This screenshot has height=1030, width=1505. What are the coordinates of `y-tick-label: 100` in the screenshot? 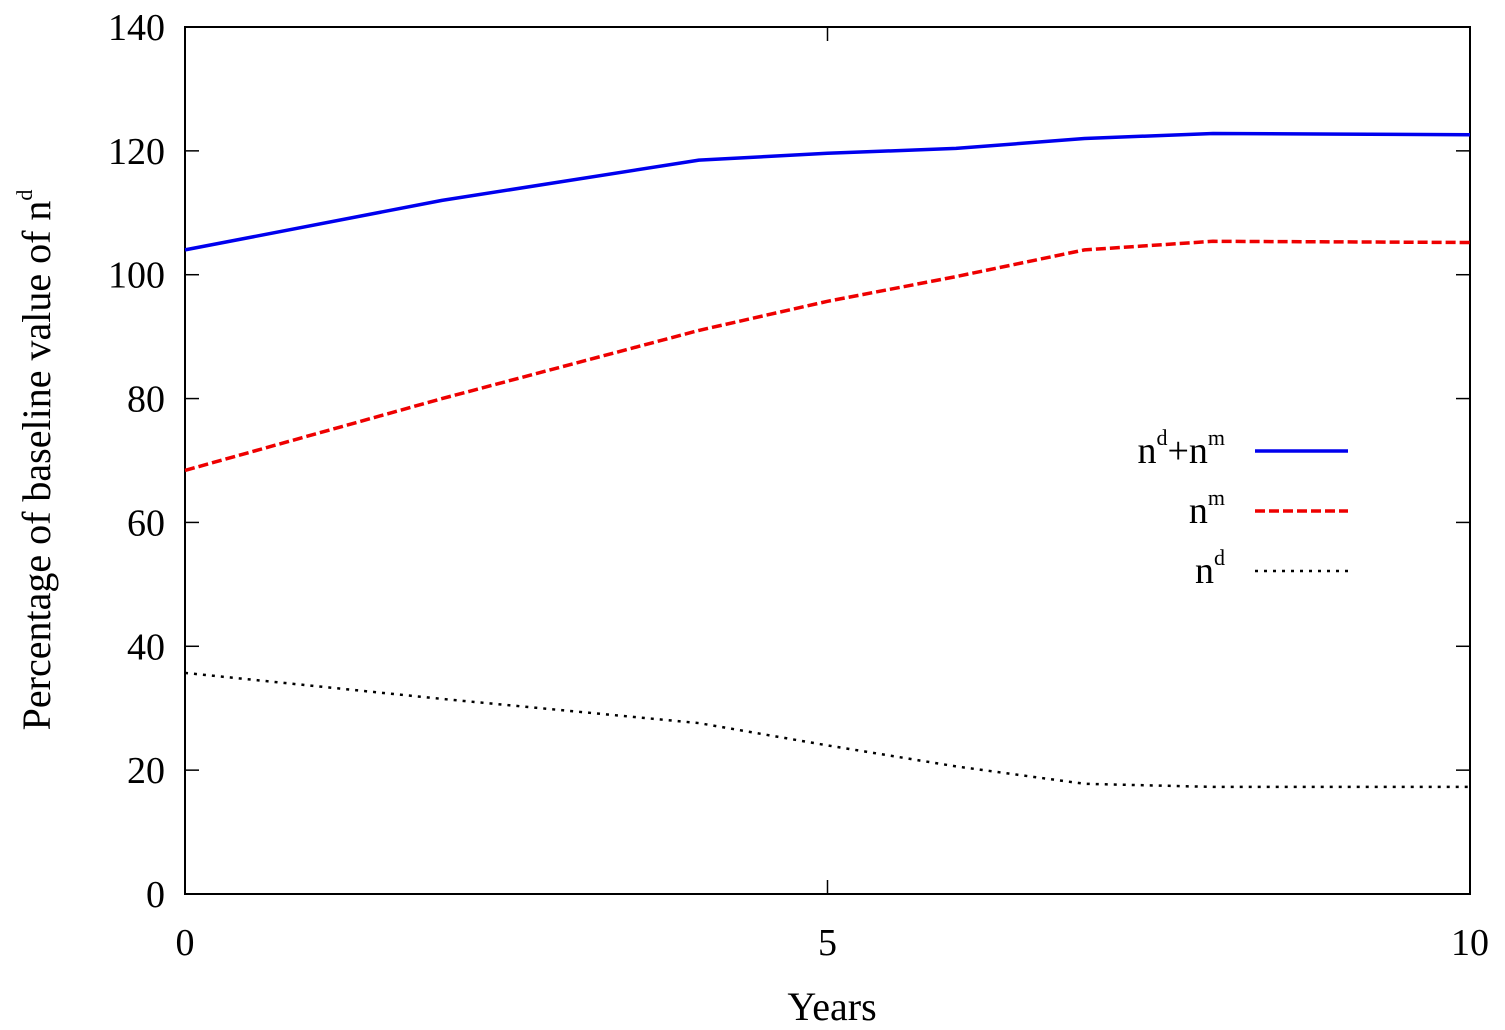 It's located at (136, 276).